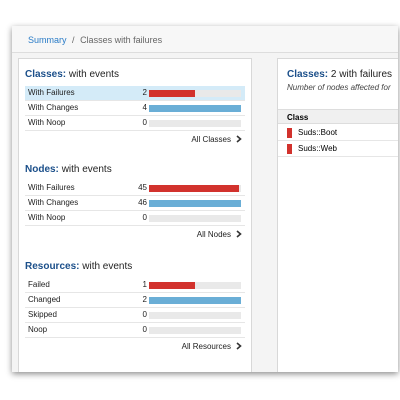 This screenshot has width=400, height=400. What do you see at coordinates (317, 148) in the screenshot?
I see `class-name: Suds::Web` at bounding box center [317, 148].